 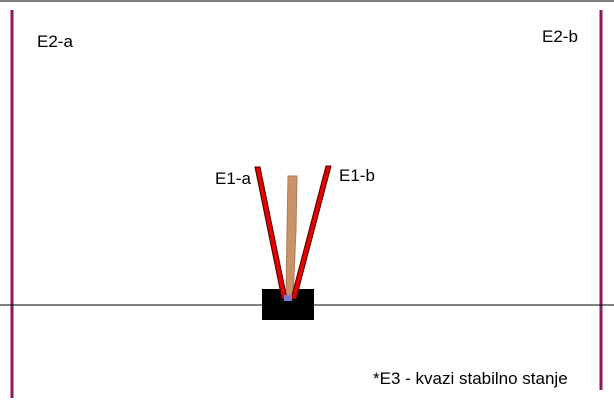 I want to click on label-e1b: E1-b, so click(x=357, y=175).